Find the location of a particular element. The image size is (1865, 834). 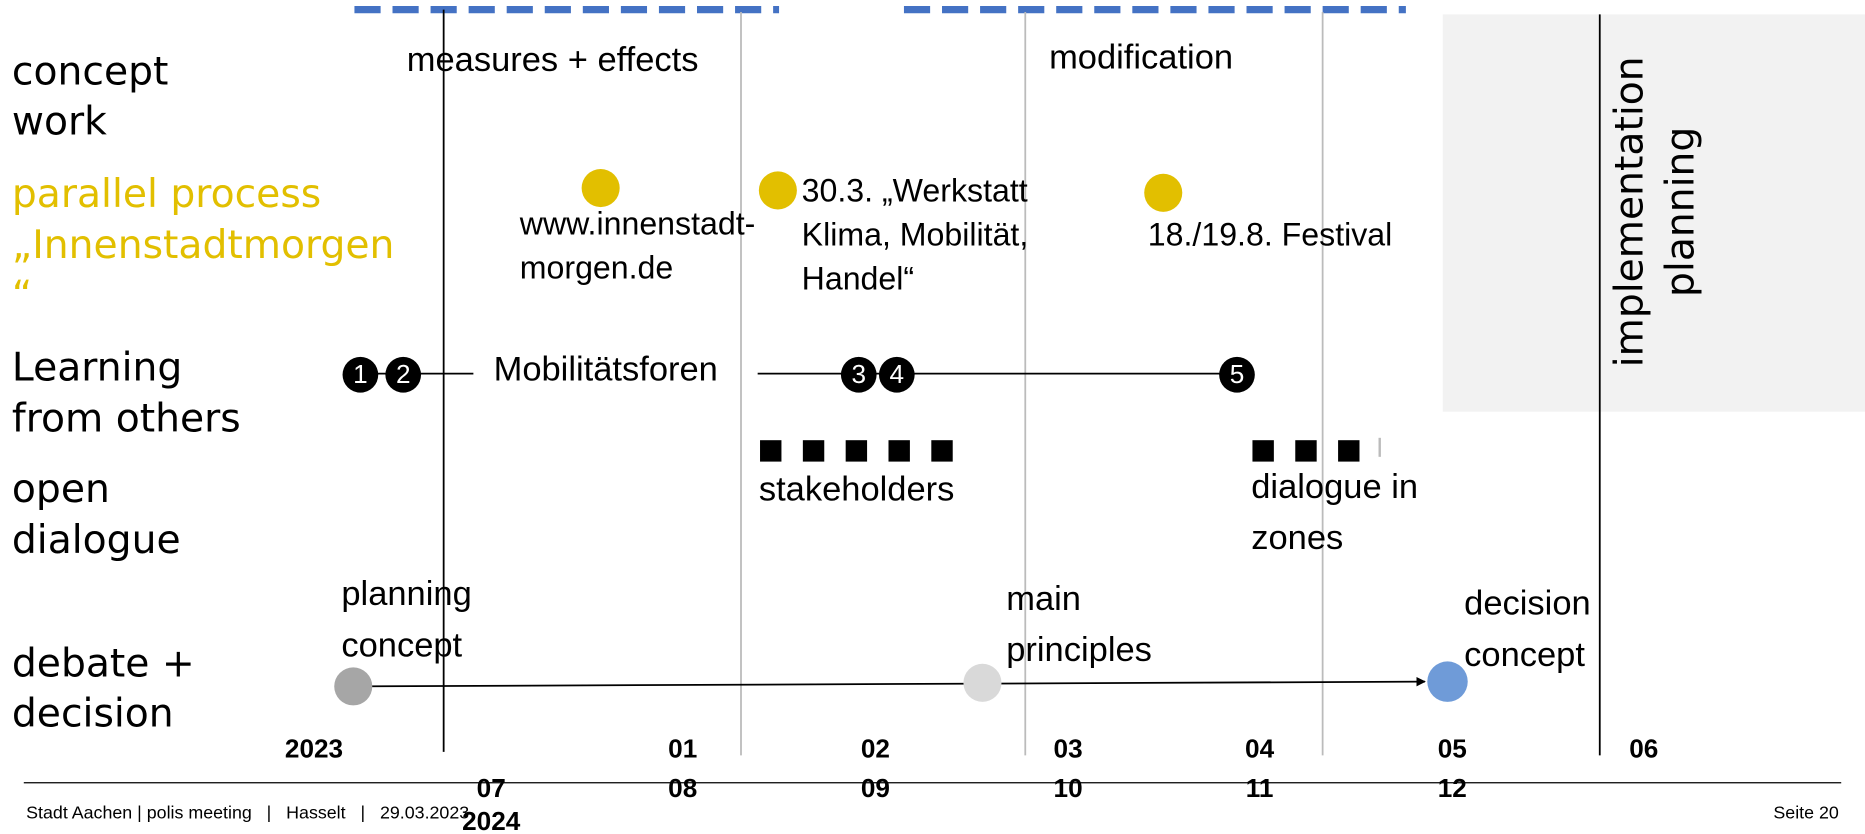

row-label: concept is located at coordinates (90, 71).